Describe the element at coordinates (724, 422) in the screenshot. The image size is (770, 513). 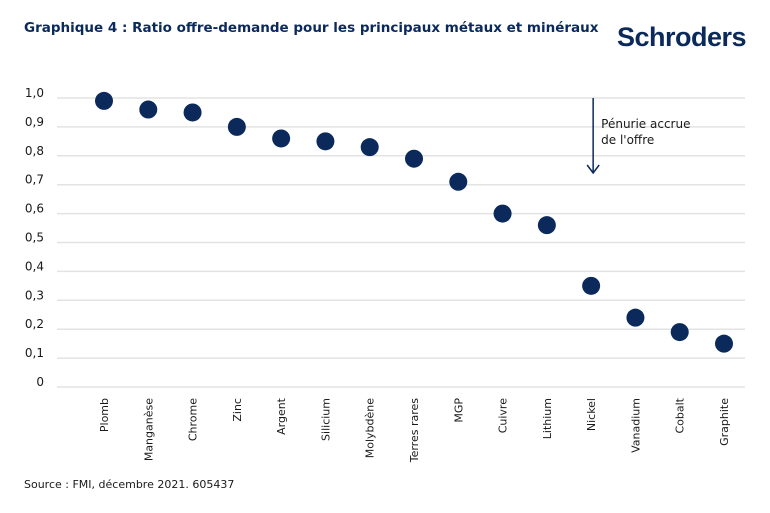
I see `x-category-label: Graphite` at that location.